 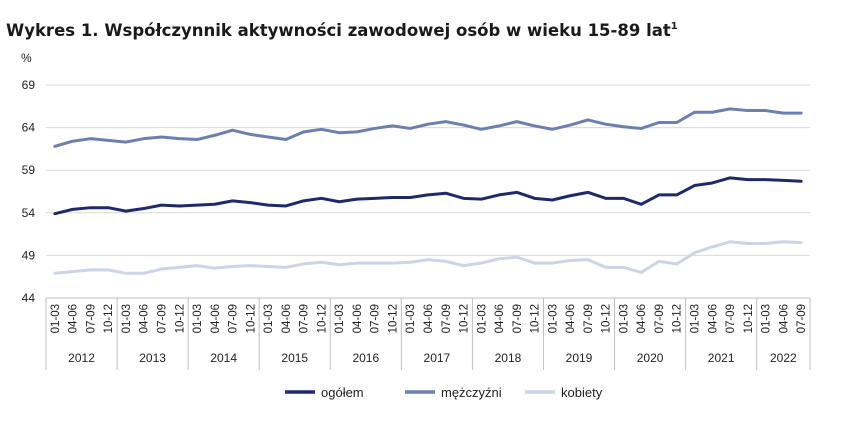 What do you see at coordinates (508, 358) in the screenshot?
I see `year-label: 2018` at bounding box center [508, 358].